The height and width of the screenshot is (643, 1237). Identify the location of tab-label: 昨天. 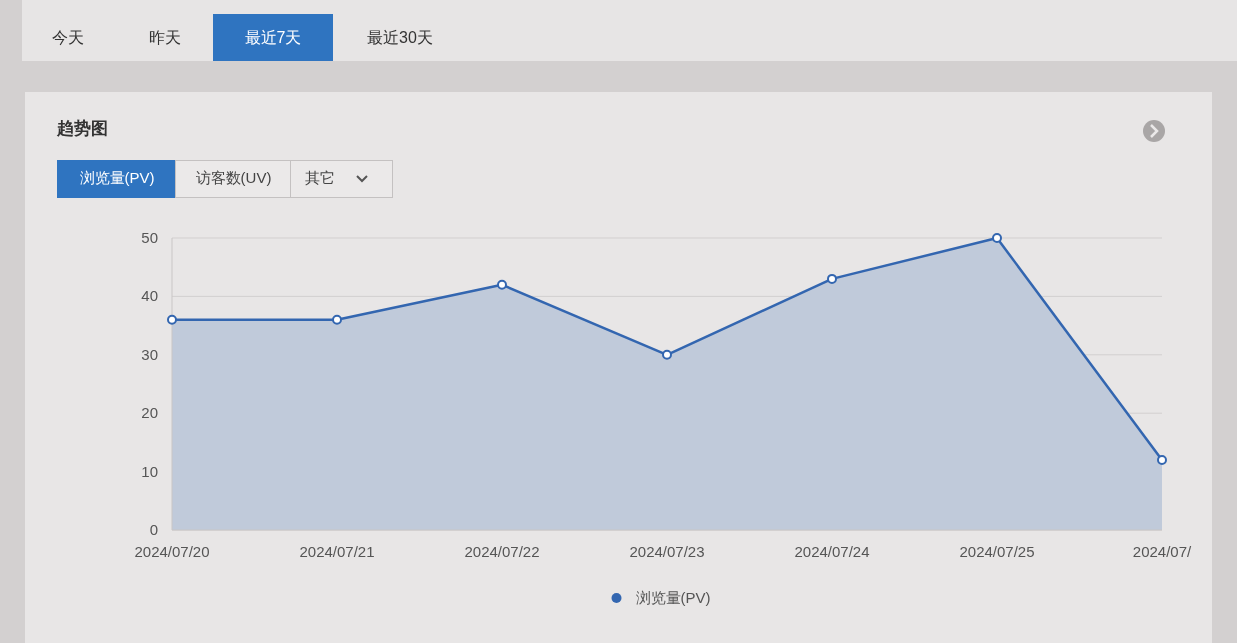
(165, 37).